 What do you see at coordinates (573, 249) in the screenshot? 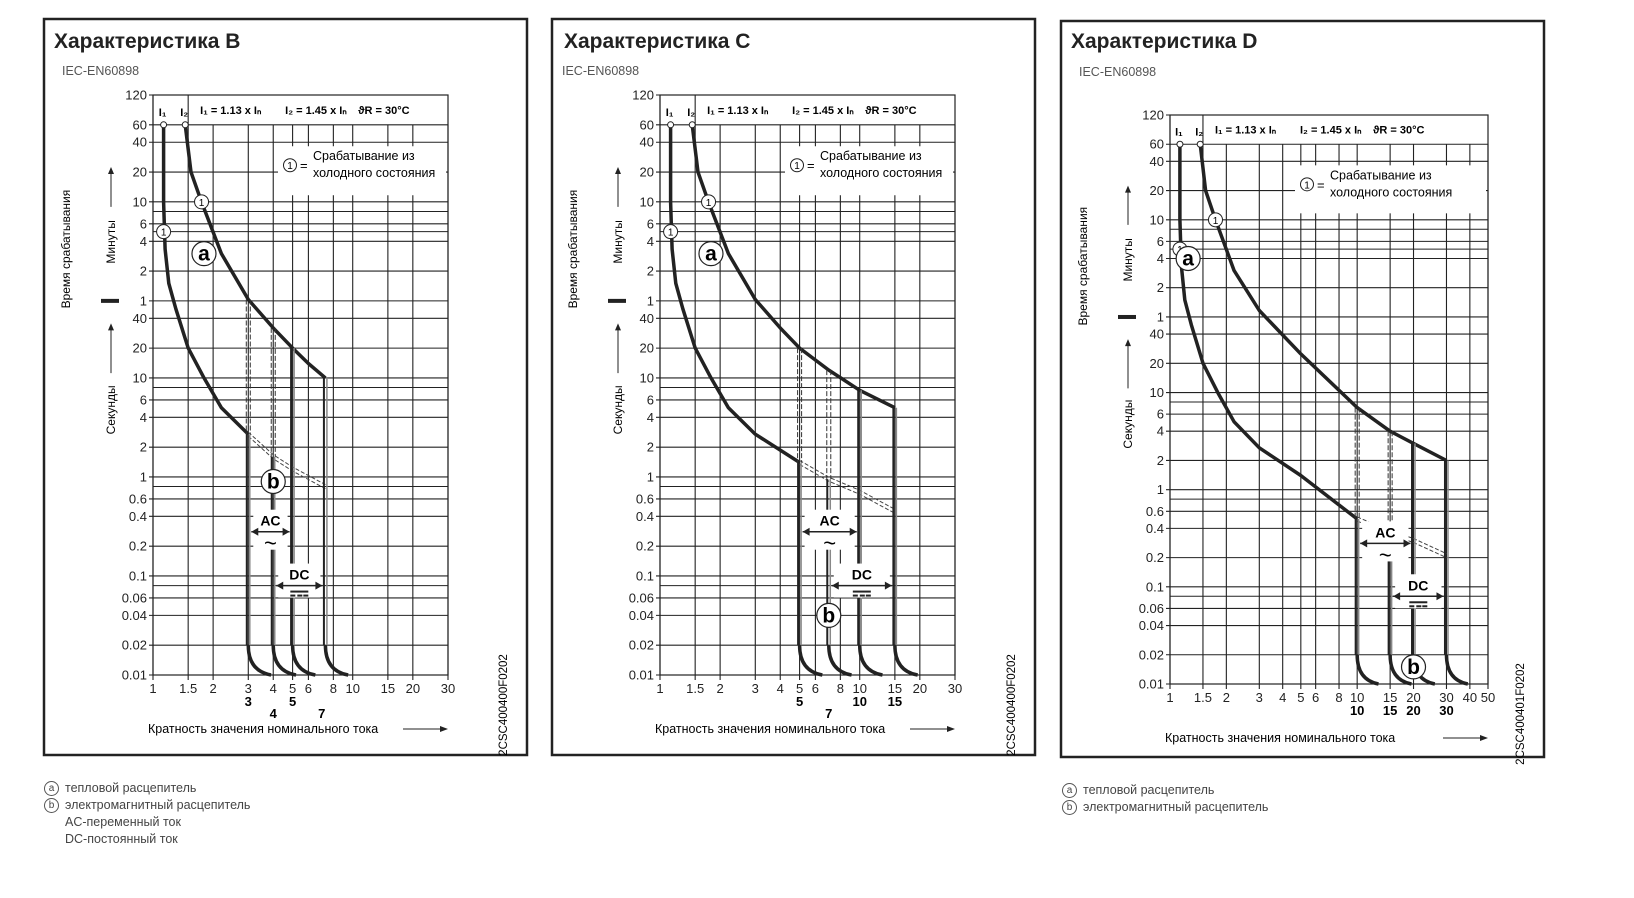
I see `y-axis-label: Время срабатывания` at bounding box center [573, 249].